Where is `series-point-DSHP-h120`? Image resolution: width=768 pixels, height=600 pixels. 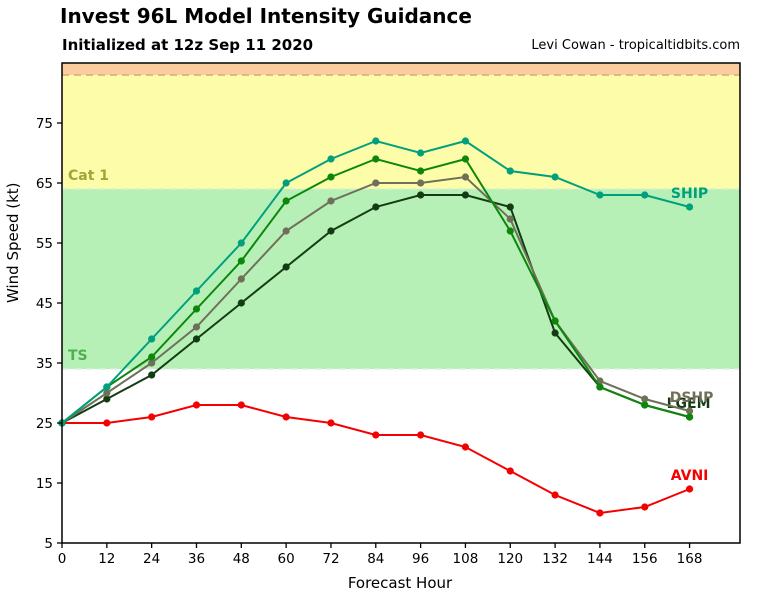
series-point-DSHP-h120 is located at coordinates (510, 219).